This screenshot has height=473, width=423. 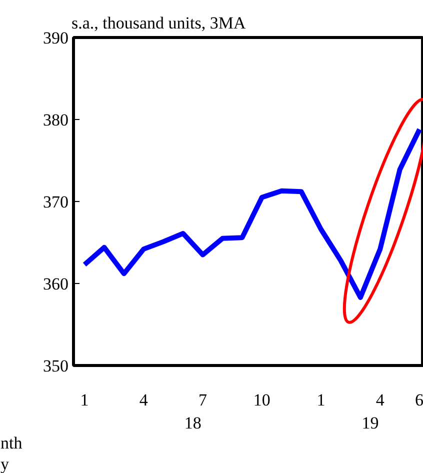 What do you see at coordinates (55, 284) in the screenshot?
I see `y-tick-label: 360` at bounding box center [55, 284].